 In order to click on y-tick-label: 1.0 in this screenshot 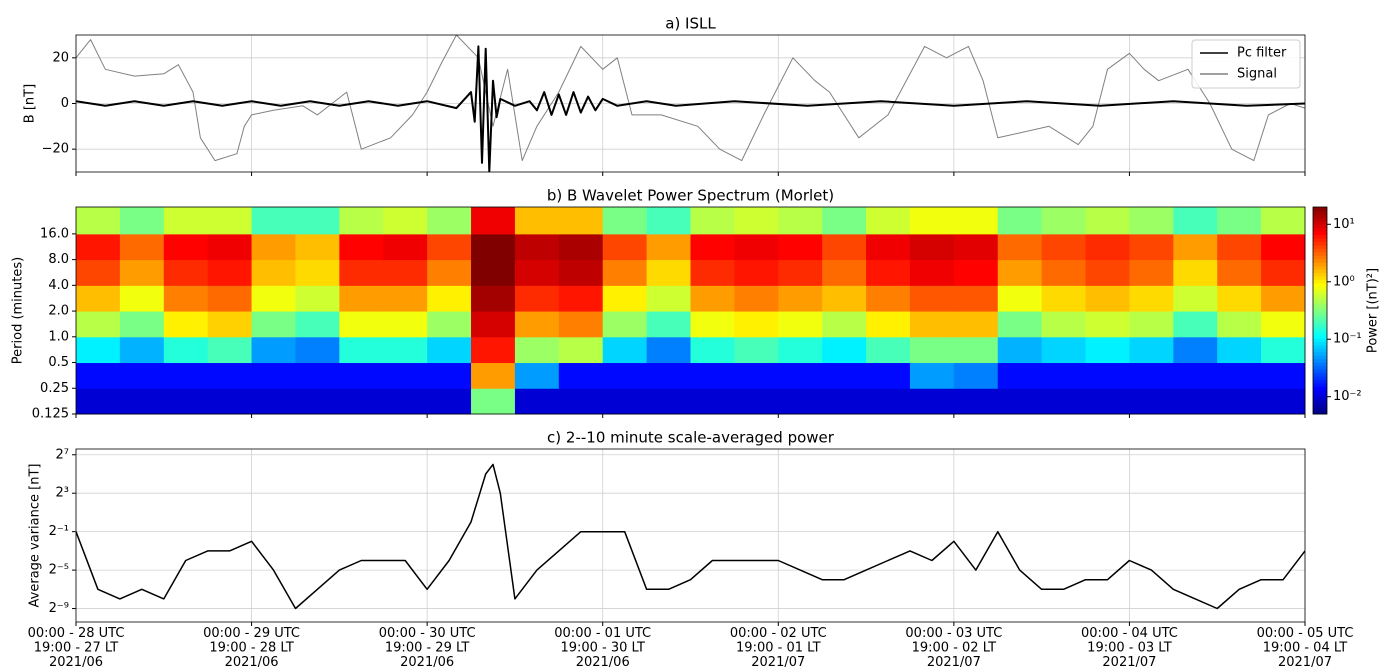, I will do `click(58, 336)`.